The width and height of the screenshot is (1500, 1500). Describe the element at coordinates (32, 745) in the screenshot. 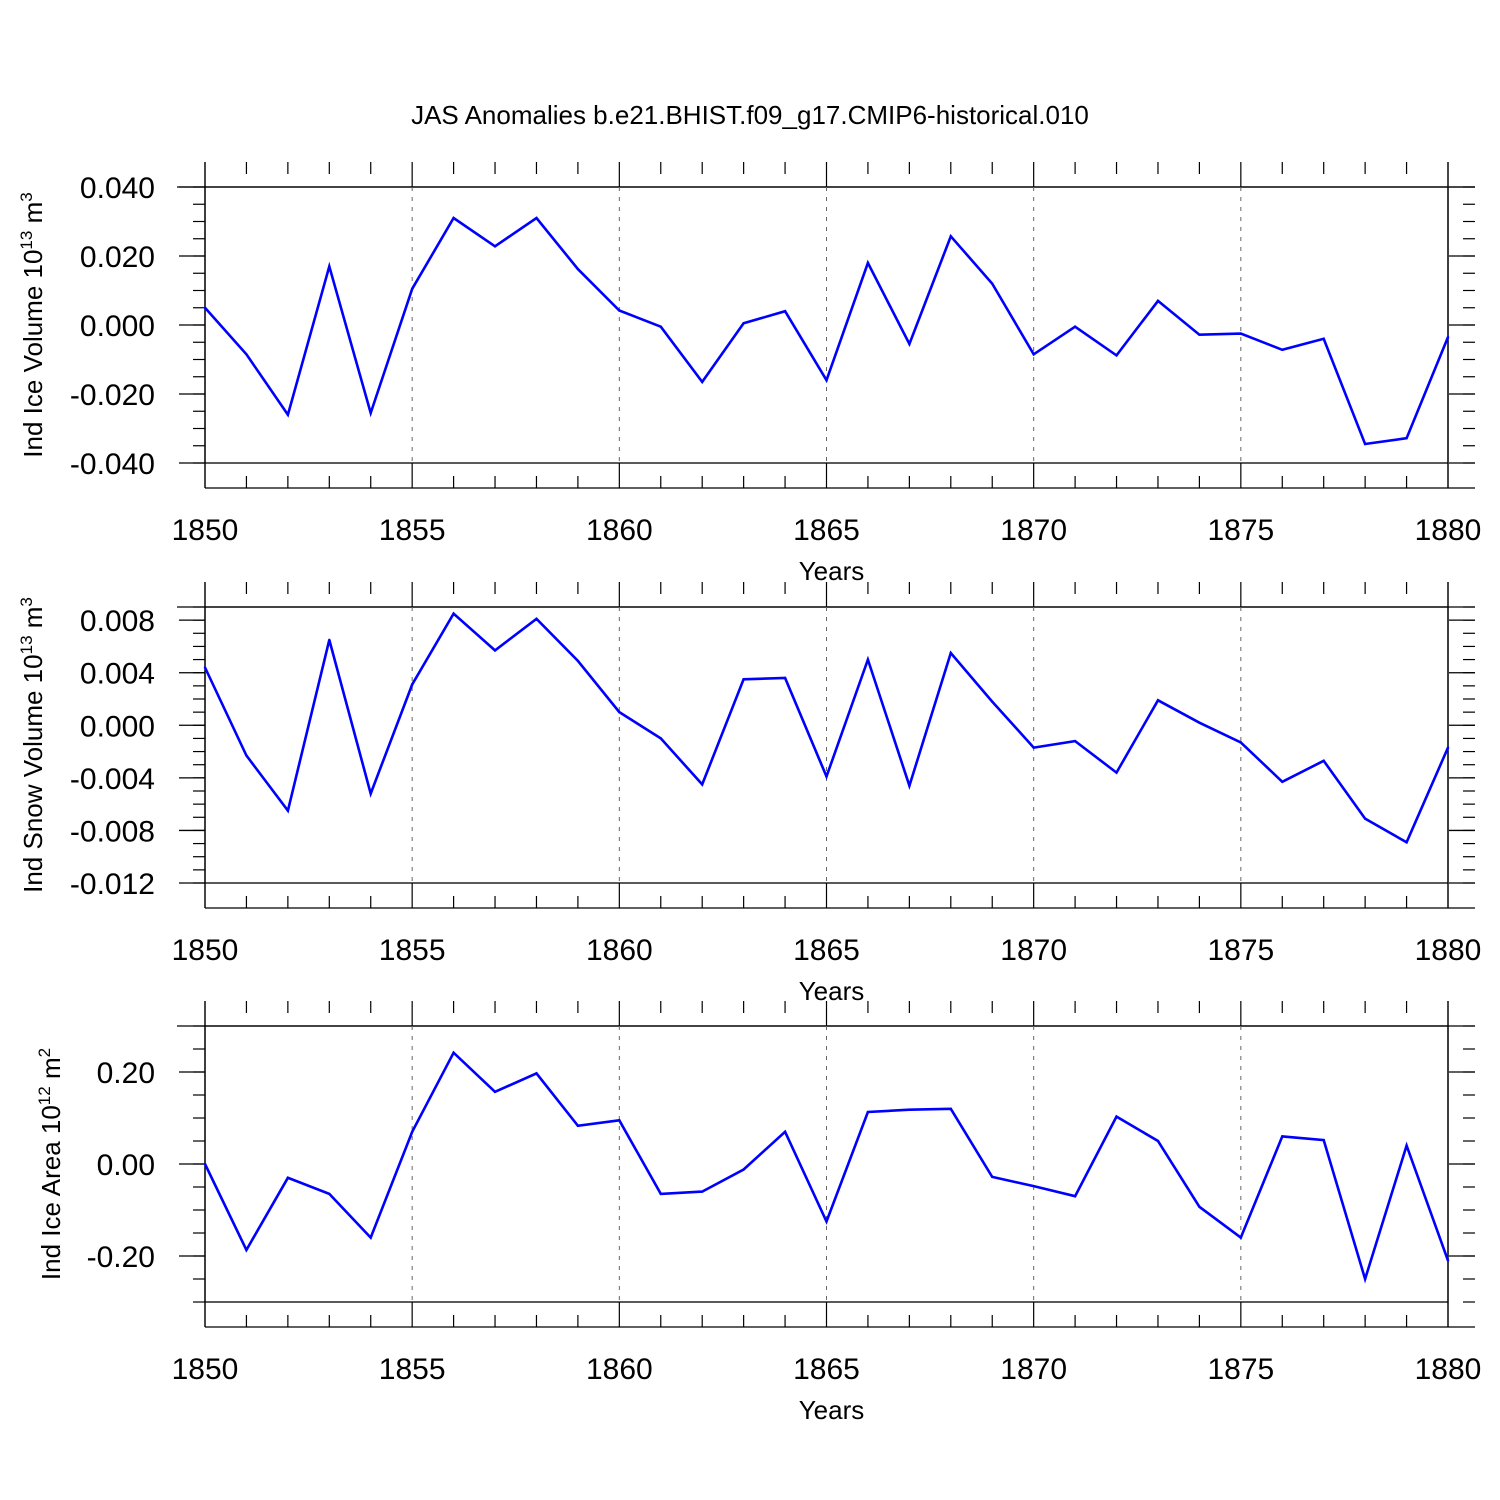

I see `y-axis-title: Ind Snow Volume 1013 m3` at that location.